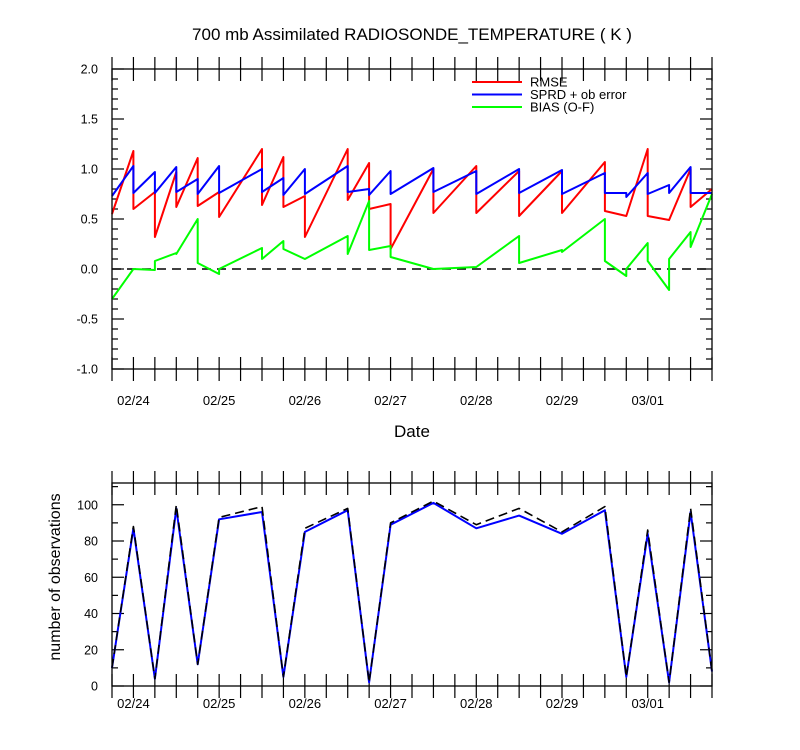  I want to click on top-y-tick-label: 1.0, so click(89, 170).